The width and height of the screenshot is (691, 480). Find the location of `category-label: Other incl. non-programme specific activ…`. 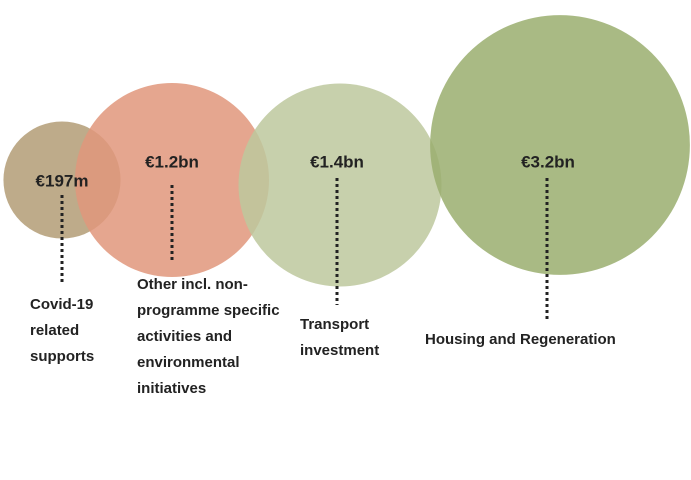

category-label: Other incl. non-programme specific activ… is located at coordinates (208, 336).